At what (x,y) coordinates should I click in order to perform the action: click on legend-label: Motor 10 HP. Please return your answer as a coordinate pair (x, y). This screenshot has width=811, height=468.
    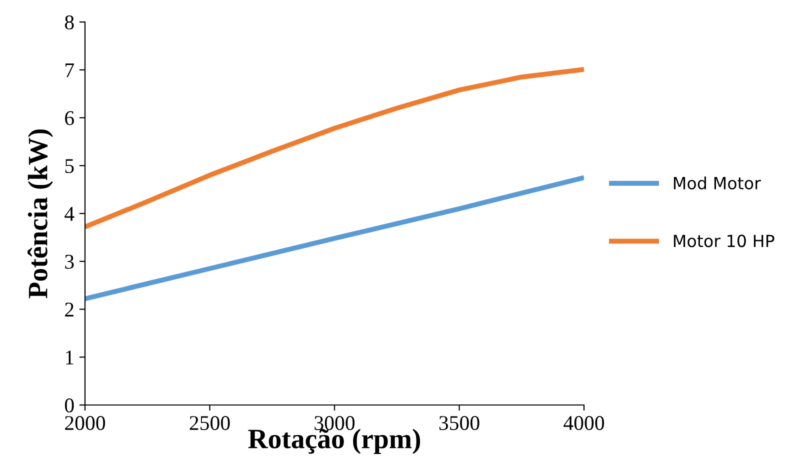
    Looking at the image, I should click on (724, 241).